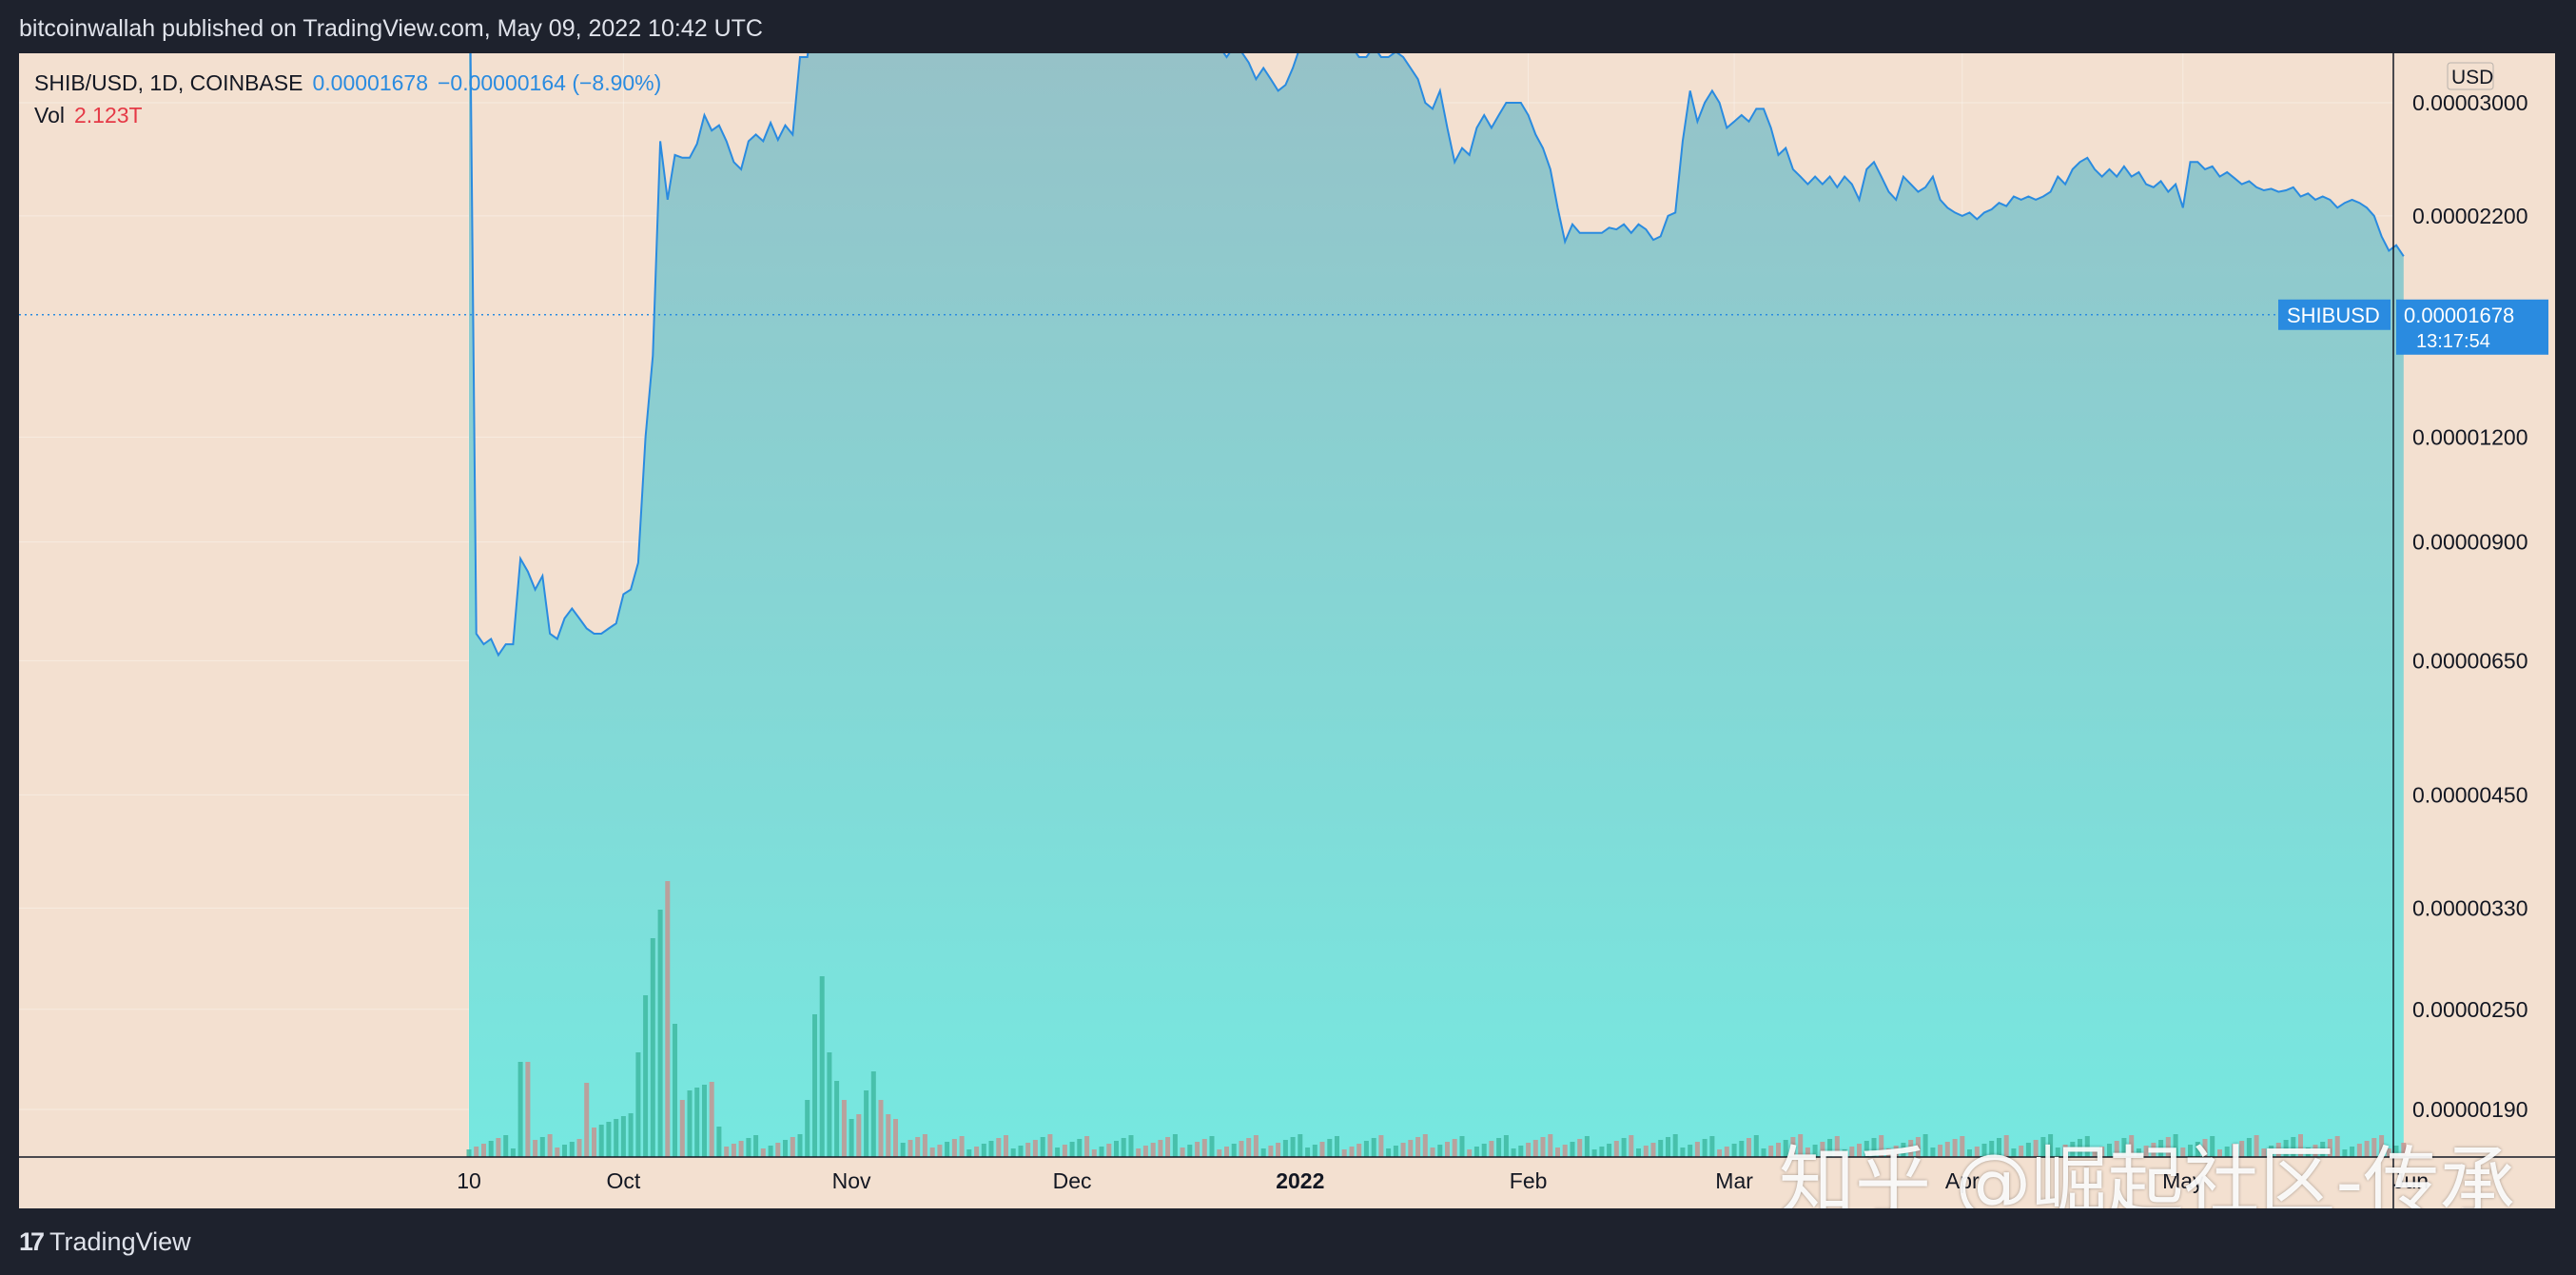  I want to click on y-tick-label-11: 0.00000650, so click(2470, 661).